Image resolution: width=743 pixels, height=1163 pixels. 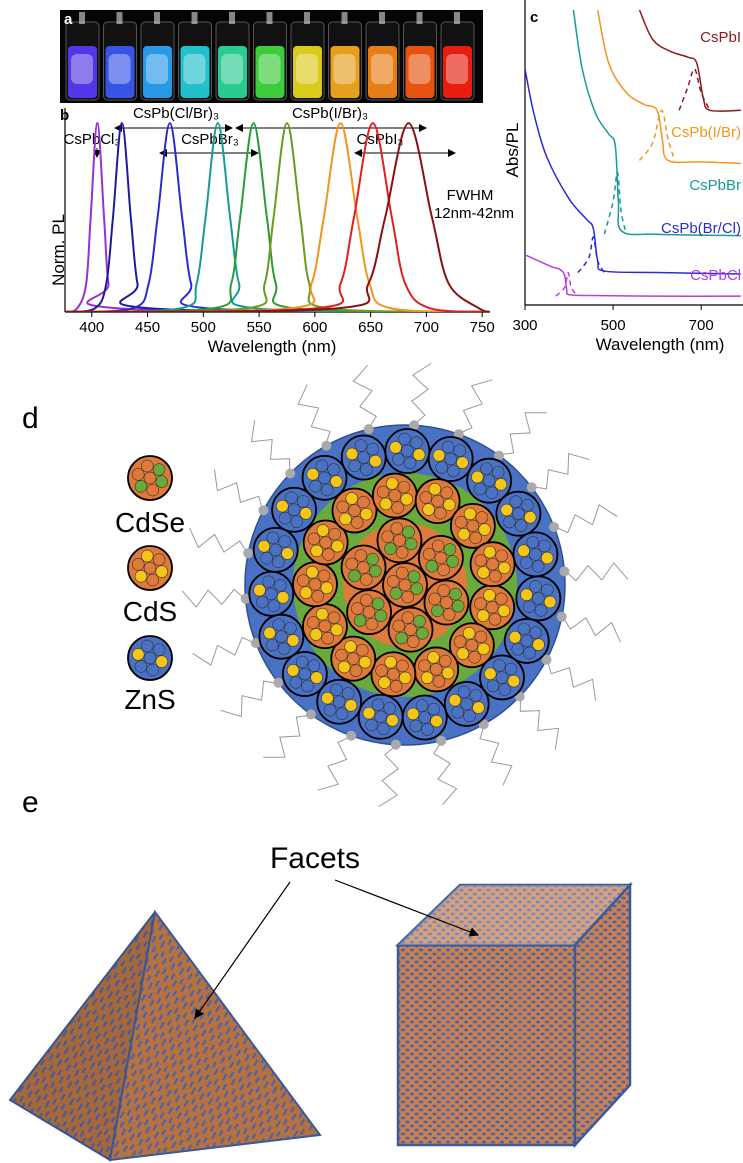 I want to click on legend-label: ZnS, so click(x=149, y=699).